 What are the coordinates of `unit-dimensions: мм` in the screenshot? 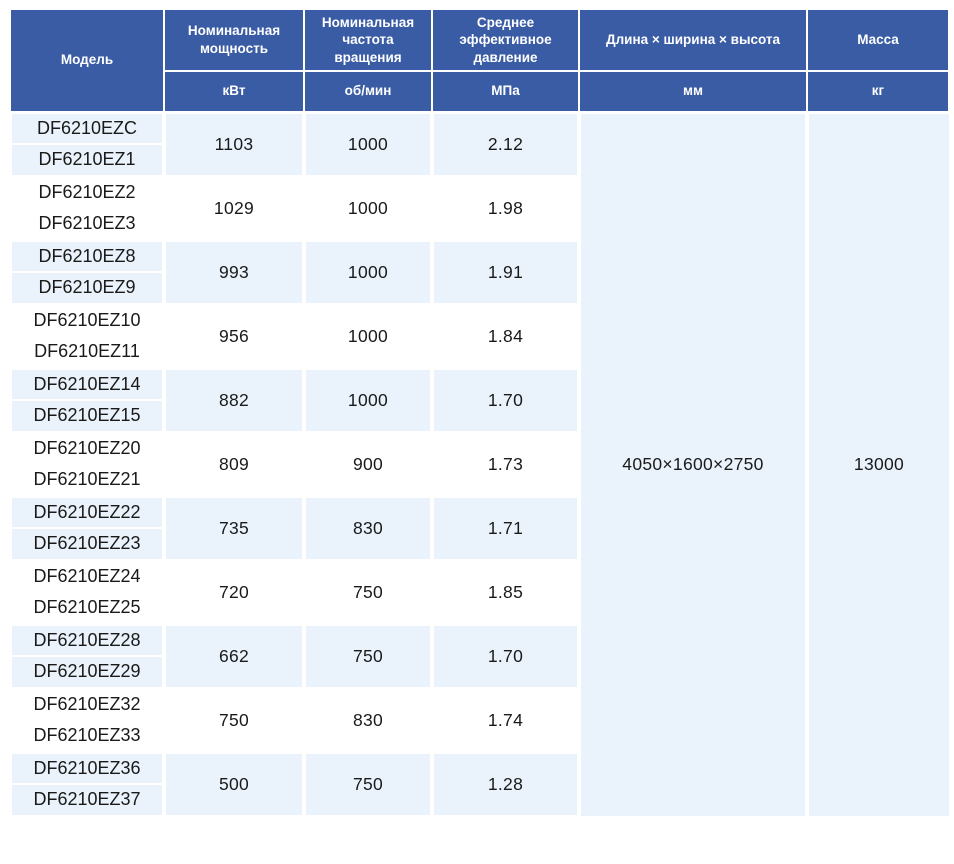 It's located at (693, 91).